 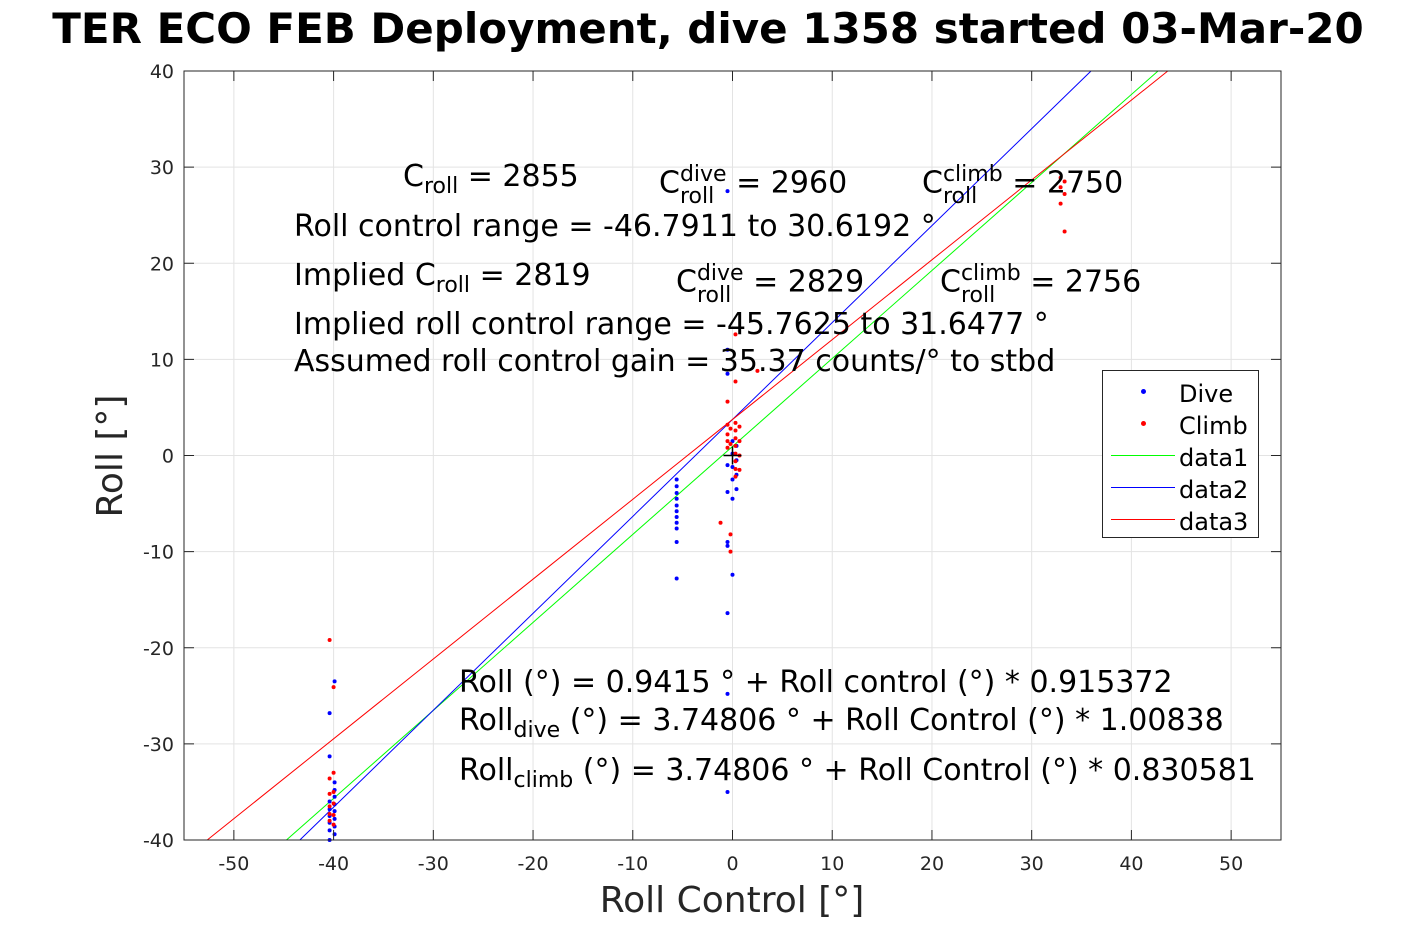 What do you see at coordinates (158, 745) in the screenshot?
I see `y-tick-label: -30` at bounding box center [158, 745].